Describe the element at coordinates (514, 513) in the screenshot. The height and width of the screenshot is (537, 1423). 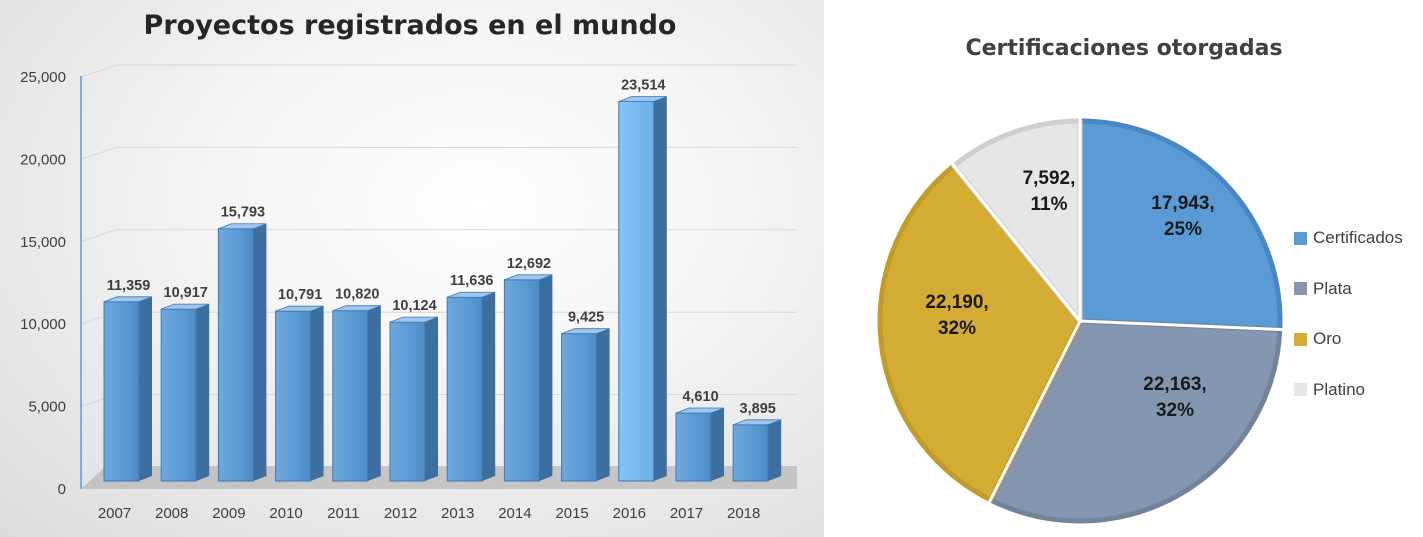
I see `x-tick-label: 2014` at that location.